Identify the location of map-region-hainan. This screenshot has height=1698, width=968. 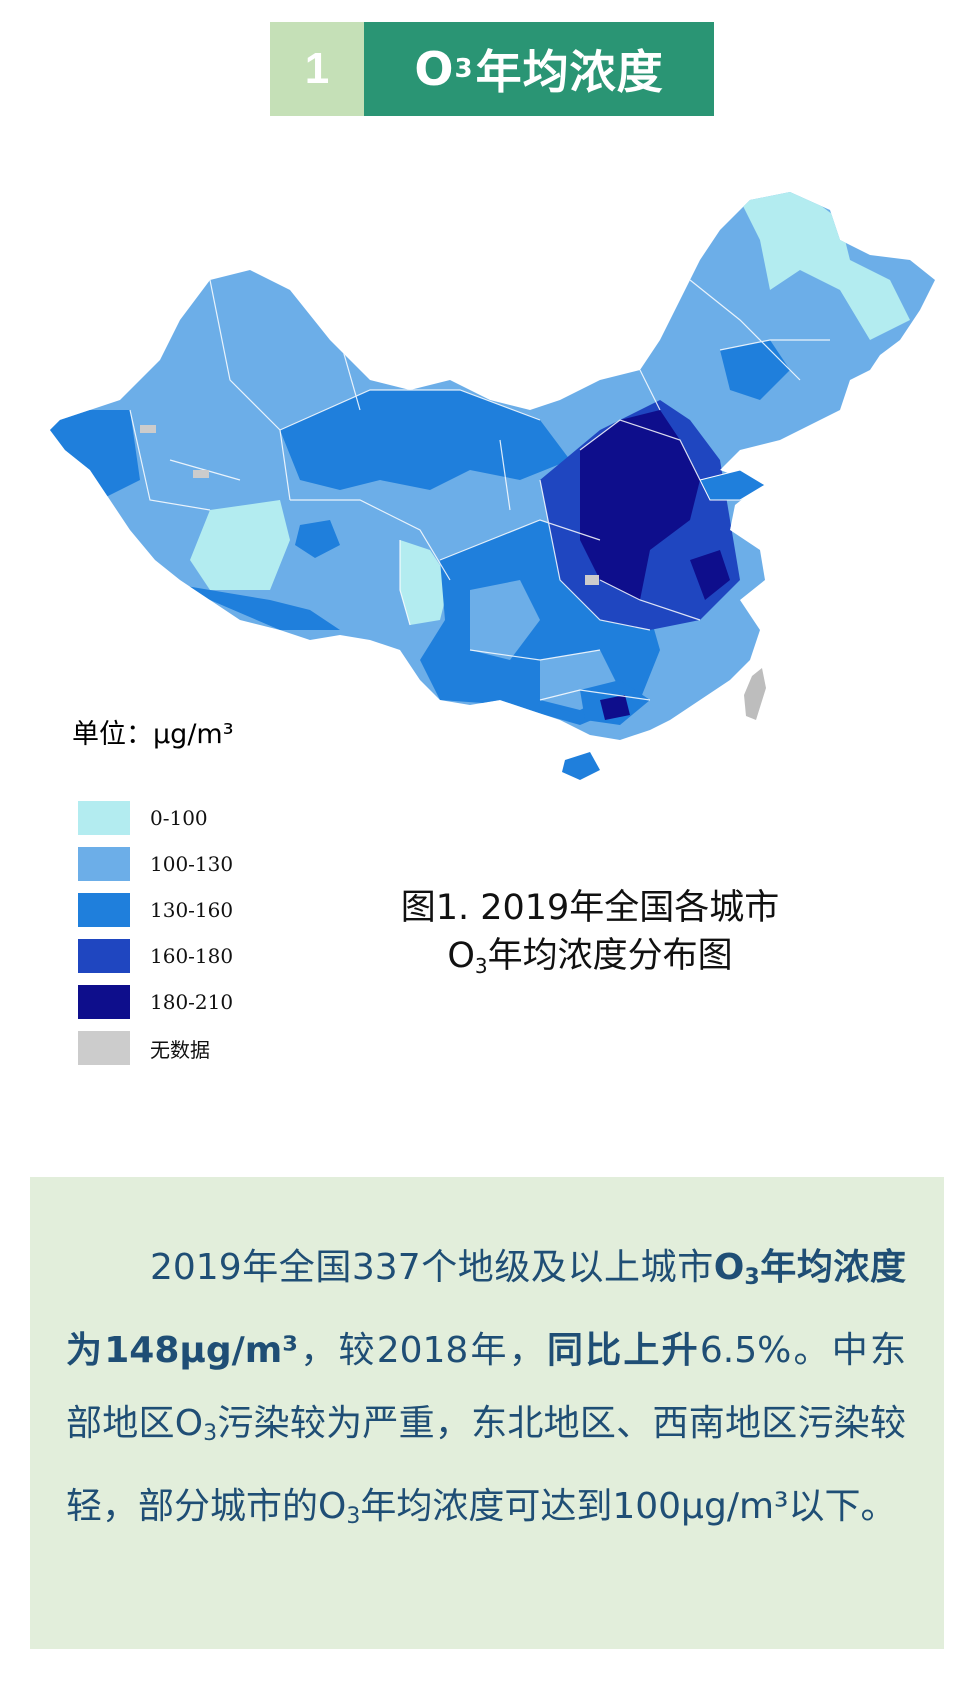
(581, 766).